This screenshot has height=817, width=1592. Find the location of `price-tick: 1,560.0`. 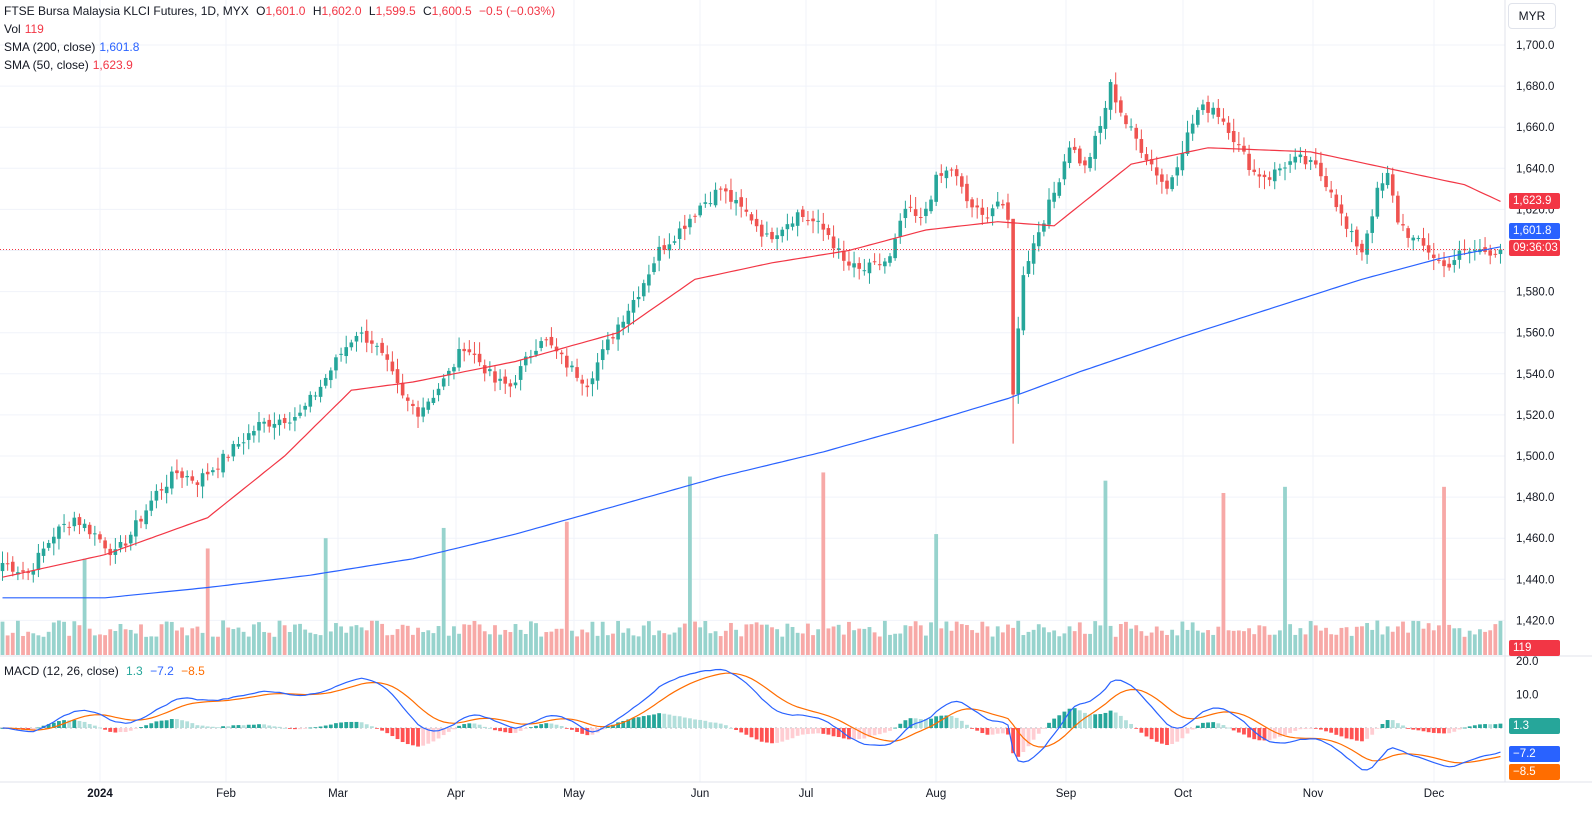

price-tick: 1,560.0 is located at coordinates (1535, 334).